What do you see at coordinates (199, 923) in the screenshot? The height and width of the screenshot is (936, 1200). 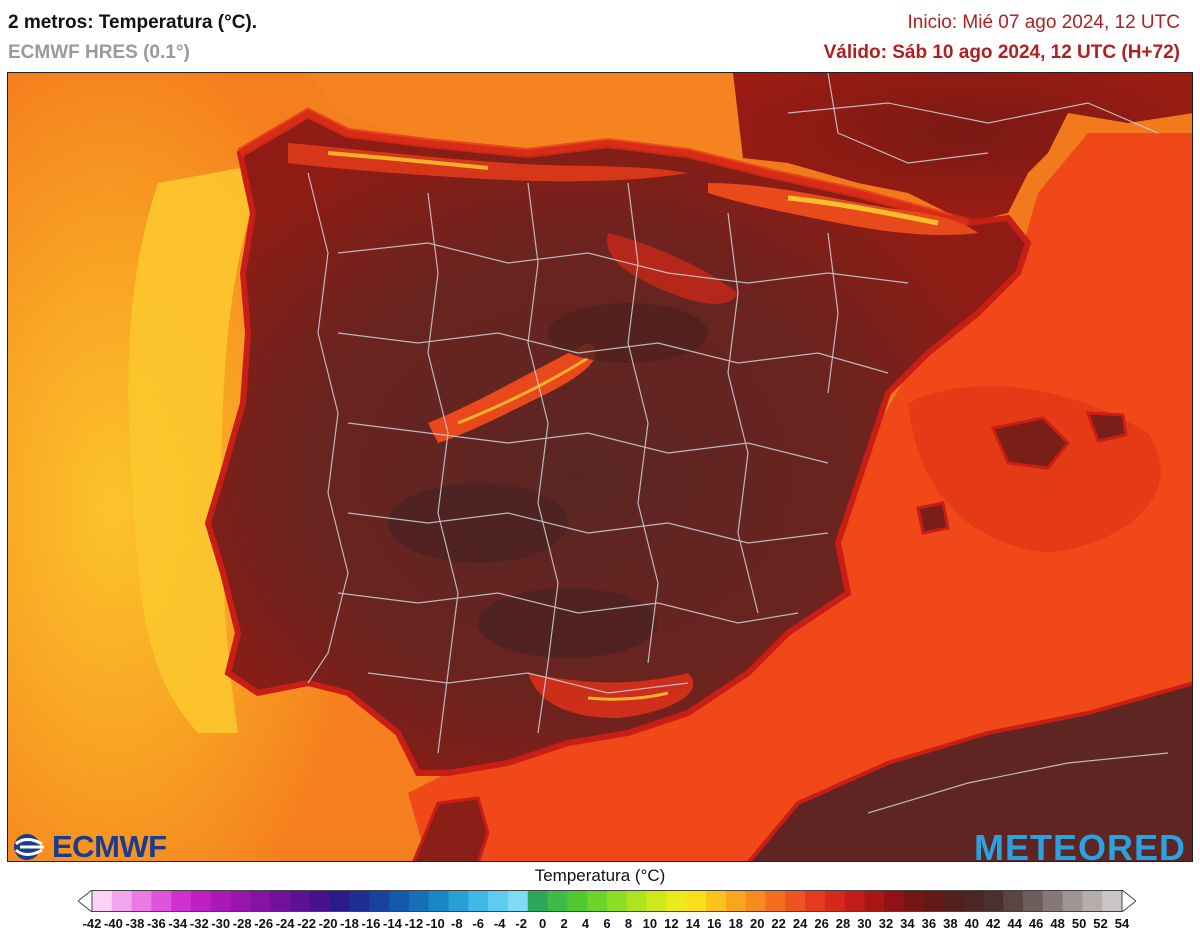 I see `colorbar-tick-label: -32` at bounding box center [199, 923].